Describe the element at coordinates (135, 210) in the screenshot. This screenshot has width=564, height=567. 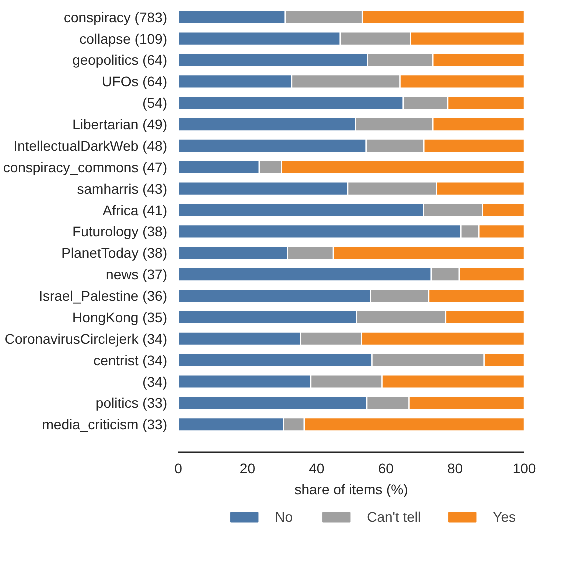
I see `y-tick-label: Africa (41)` at that location.